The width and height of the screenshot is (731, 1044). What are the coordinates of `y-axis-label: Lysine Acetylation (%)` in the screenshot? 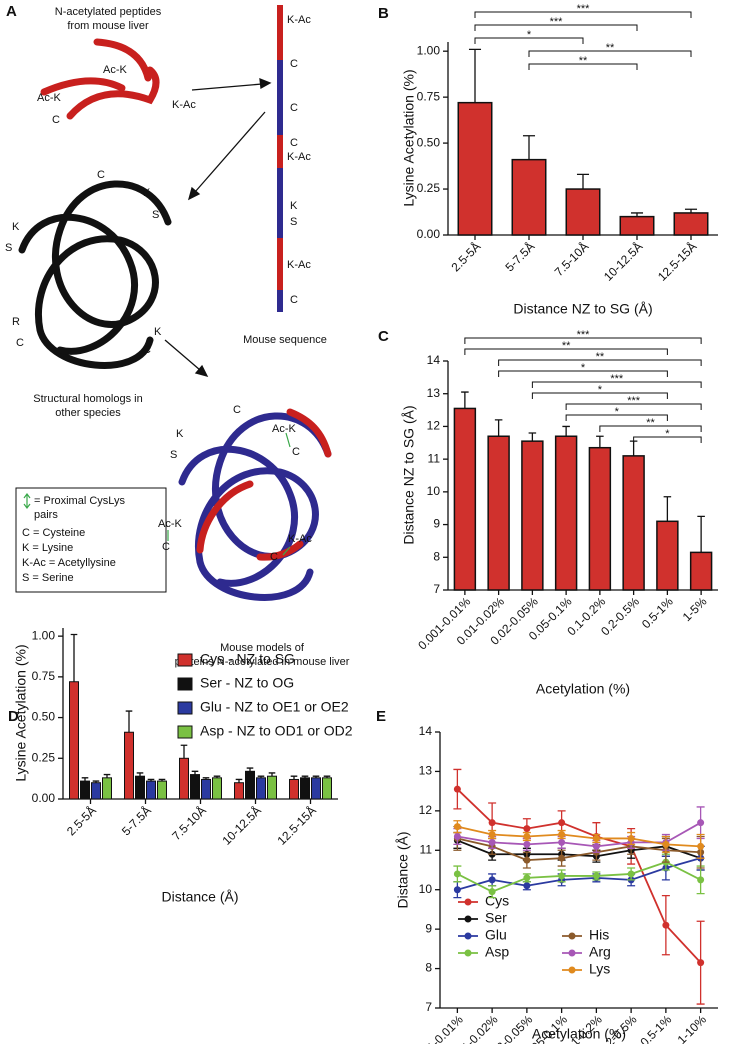 It's located at (21, 712).